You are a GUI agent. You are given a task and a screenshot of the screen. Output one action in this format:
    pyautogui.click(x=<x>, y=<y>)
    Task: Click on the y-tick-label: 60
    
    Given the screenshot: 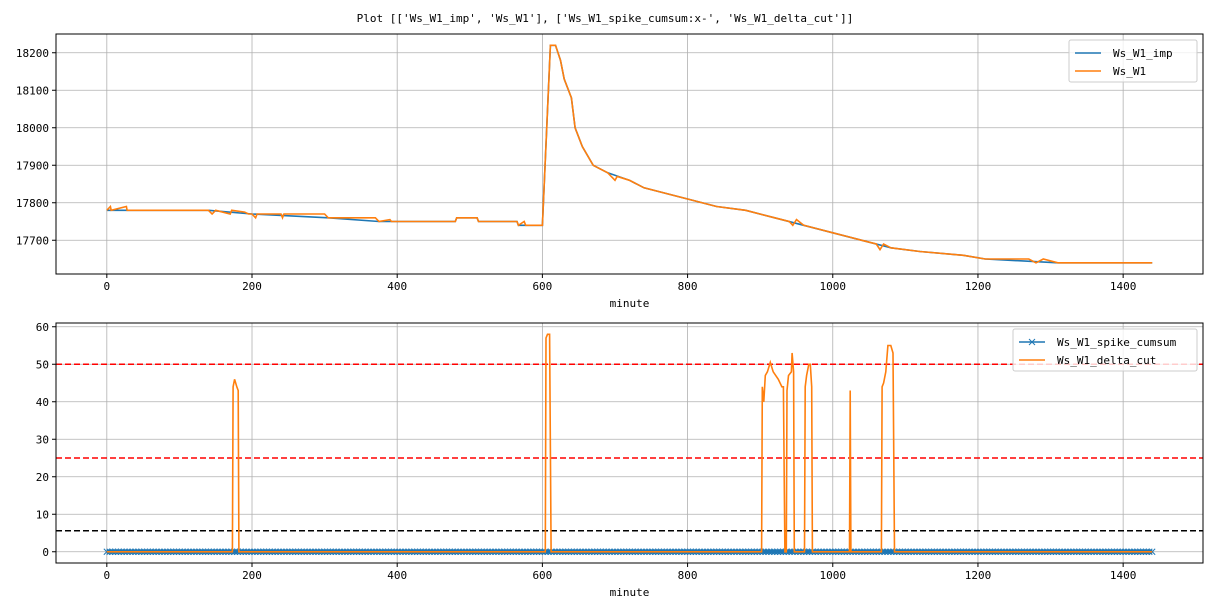 What is the action you would take?
    pyautogui.click(x=42, y=327)
    